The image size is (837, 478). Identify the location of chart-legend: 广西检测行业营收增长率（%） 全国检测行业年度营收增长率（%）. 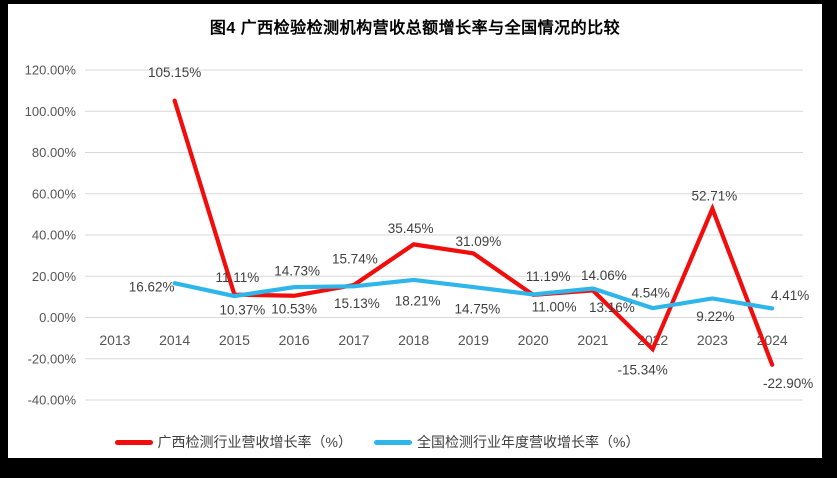
(392, 442).